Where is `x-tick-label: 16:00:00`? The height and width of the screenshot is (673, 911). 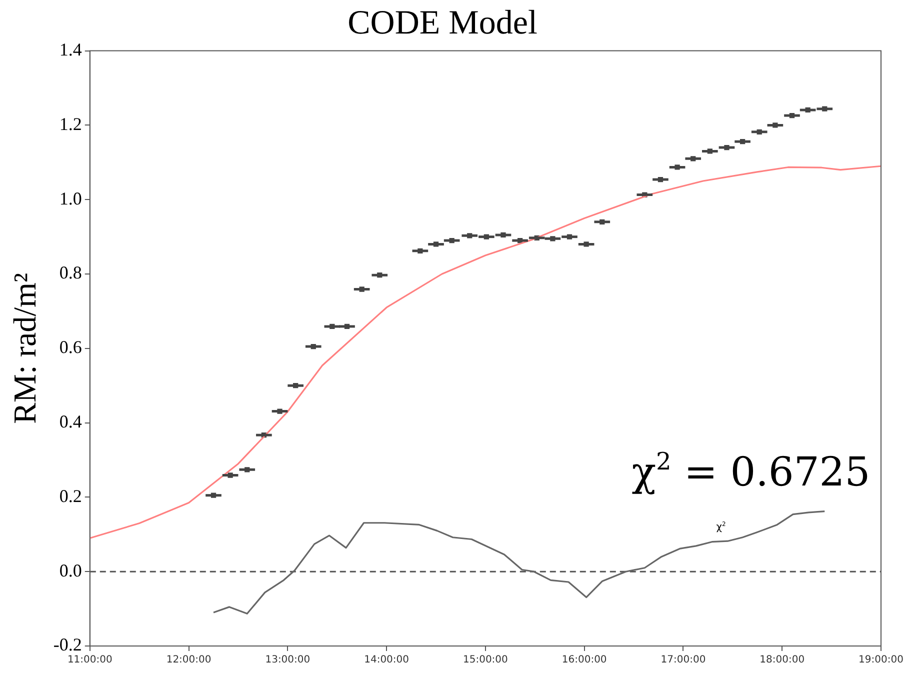 x-tick-label: 16:00:00 is located at coordinates (584, 660).